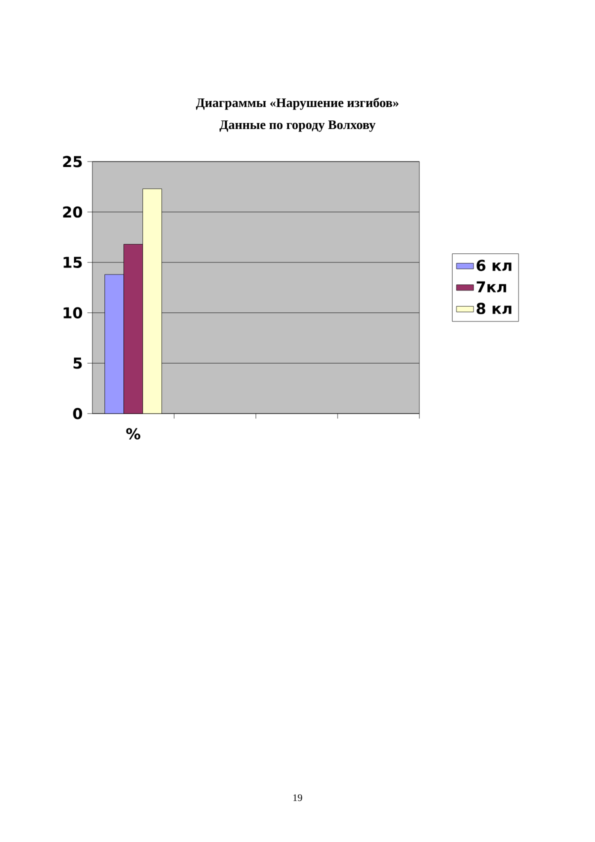  I want to click on legend-label: 6 кл, so click(494, 266).